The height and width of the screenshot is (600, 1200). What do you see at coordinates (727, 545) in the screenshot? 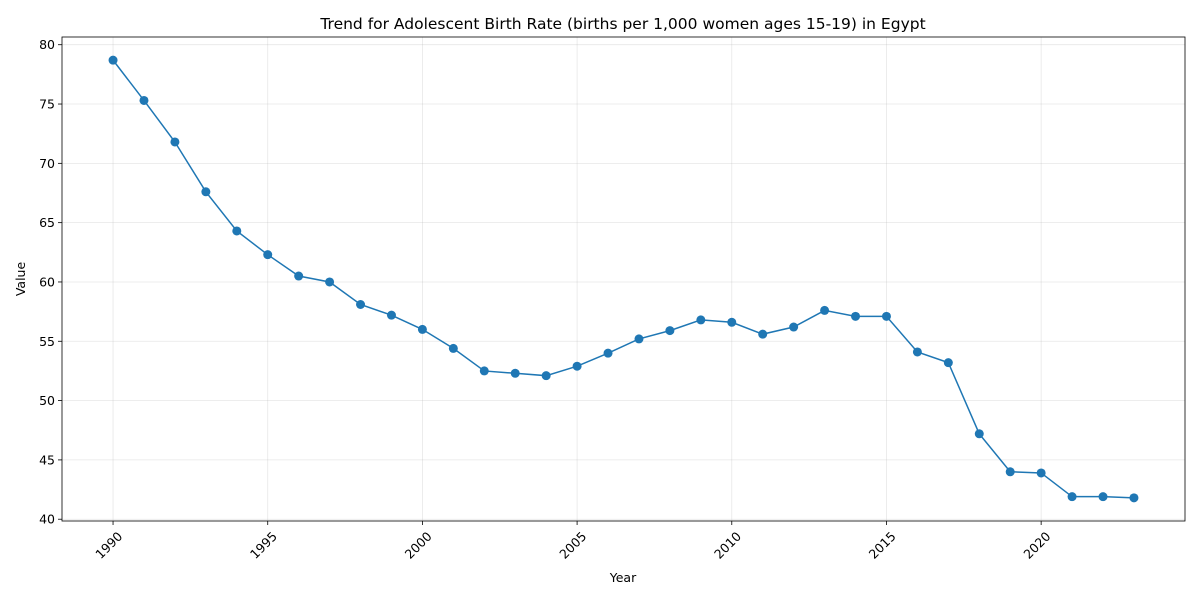
I see `x-tick-label: 2010` at bounding box center [727, 545].